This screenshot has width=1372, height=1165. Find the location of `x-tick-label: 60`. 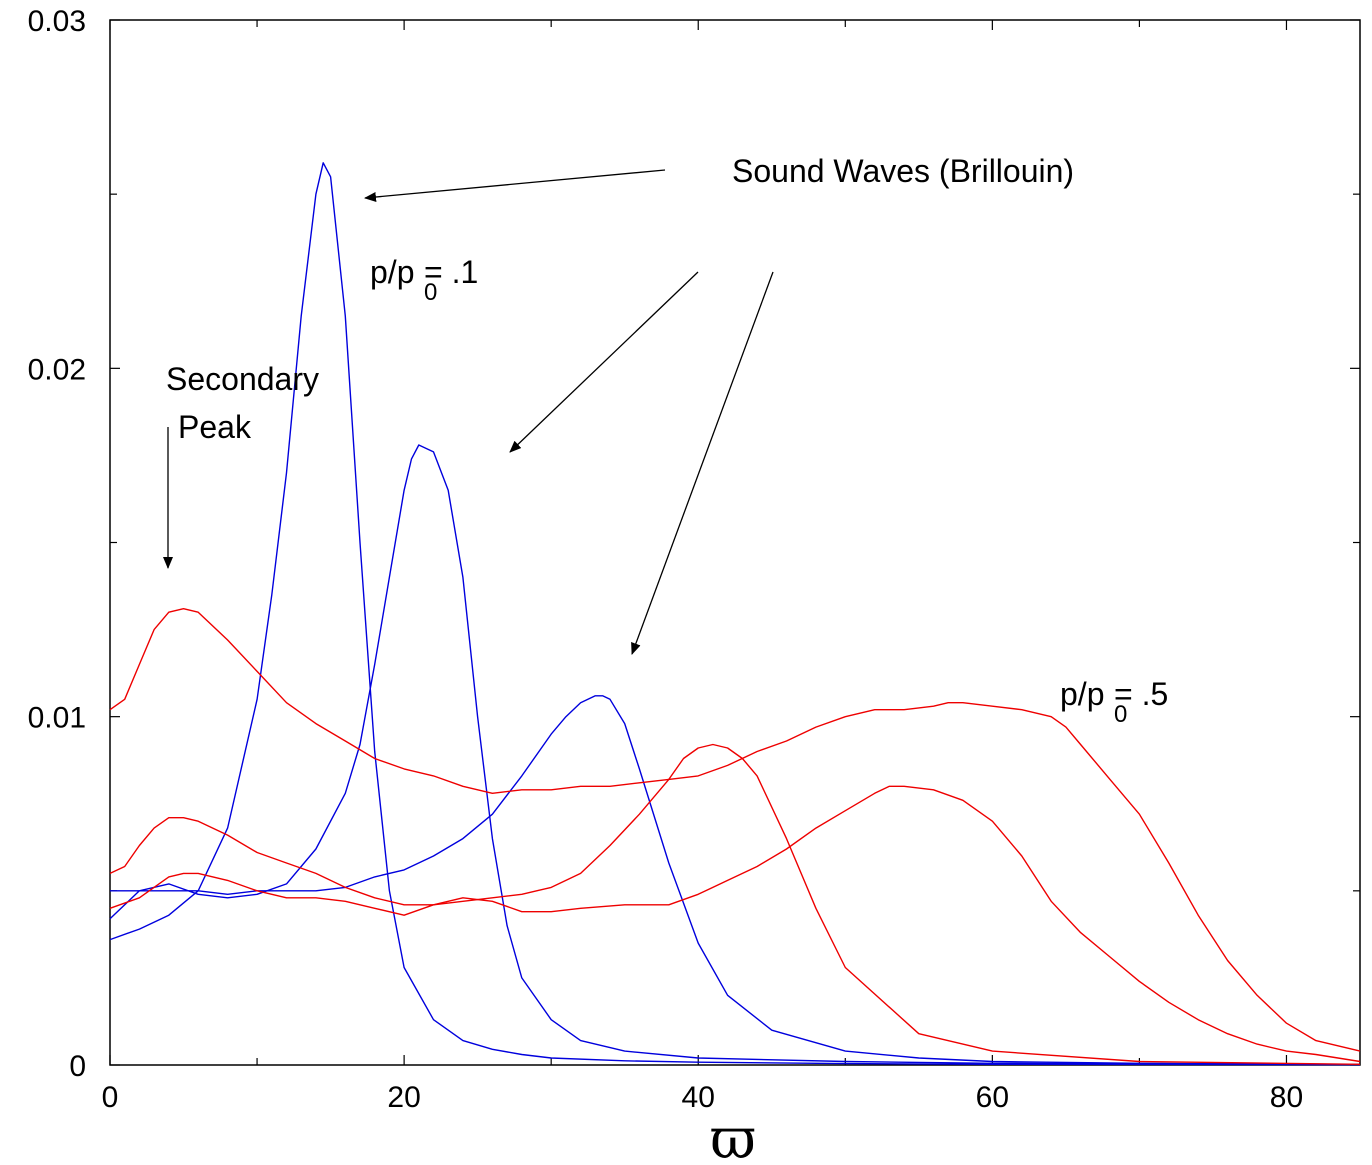

x-tick-label: 60 is located at coordinates (992, 1097).